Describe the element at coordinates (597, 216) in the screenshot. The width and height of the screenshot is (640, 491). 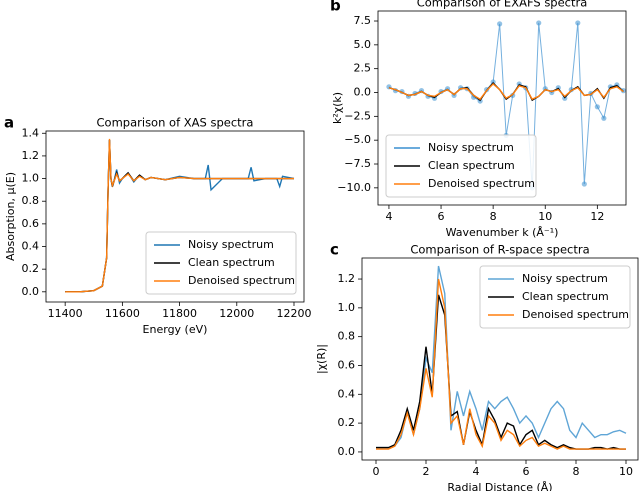
I see `x-tick-label: 12` at that location.